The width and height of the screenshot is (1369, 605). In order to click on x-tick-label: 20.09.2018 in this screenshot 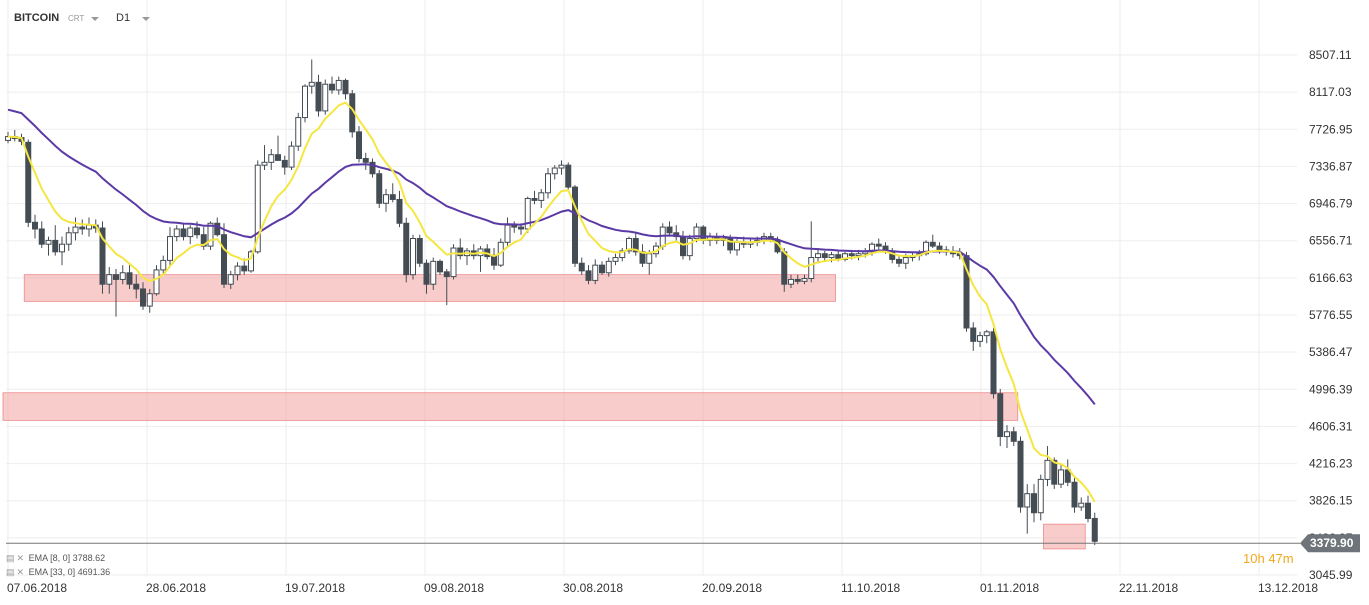, I will do `click(732, 588)`.